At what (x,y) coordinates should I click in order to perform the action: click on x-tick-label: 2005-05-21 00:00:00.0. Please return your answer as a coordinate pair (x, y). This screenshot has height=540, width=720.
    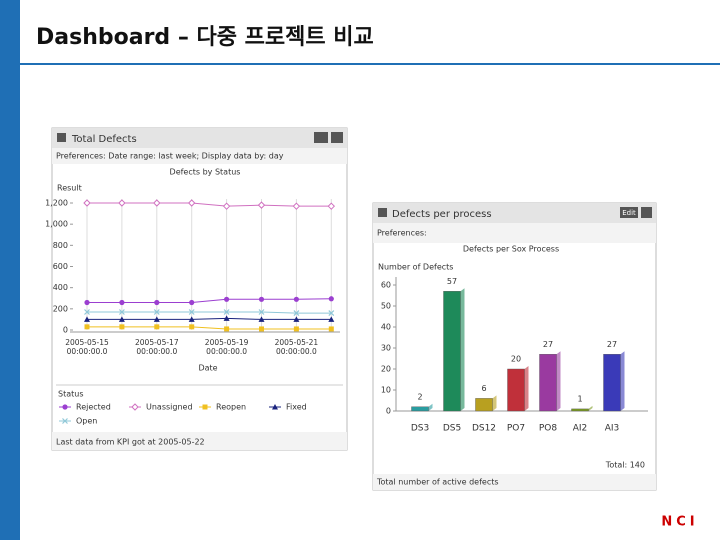
    Looking at the image, I should click on (296, 347).